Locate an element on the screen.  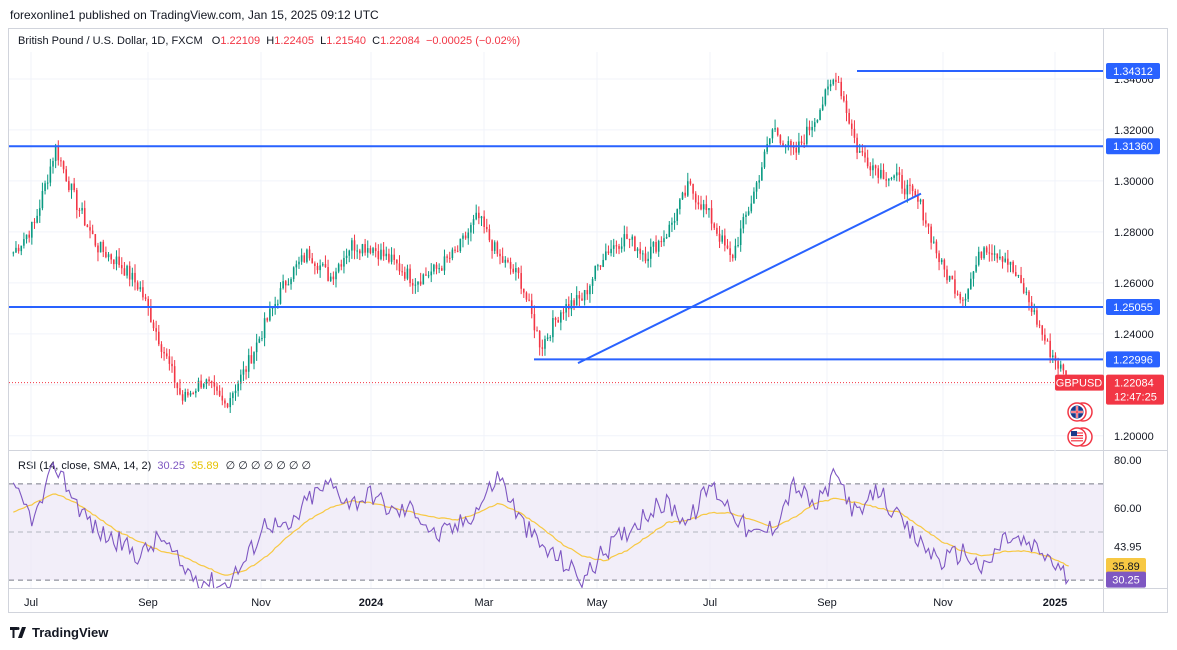
tradingview-footer: TradingView is located at coordinates (59, 632).